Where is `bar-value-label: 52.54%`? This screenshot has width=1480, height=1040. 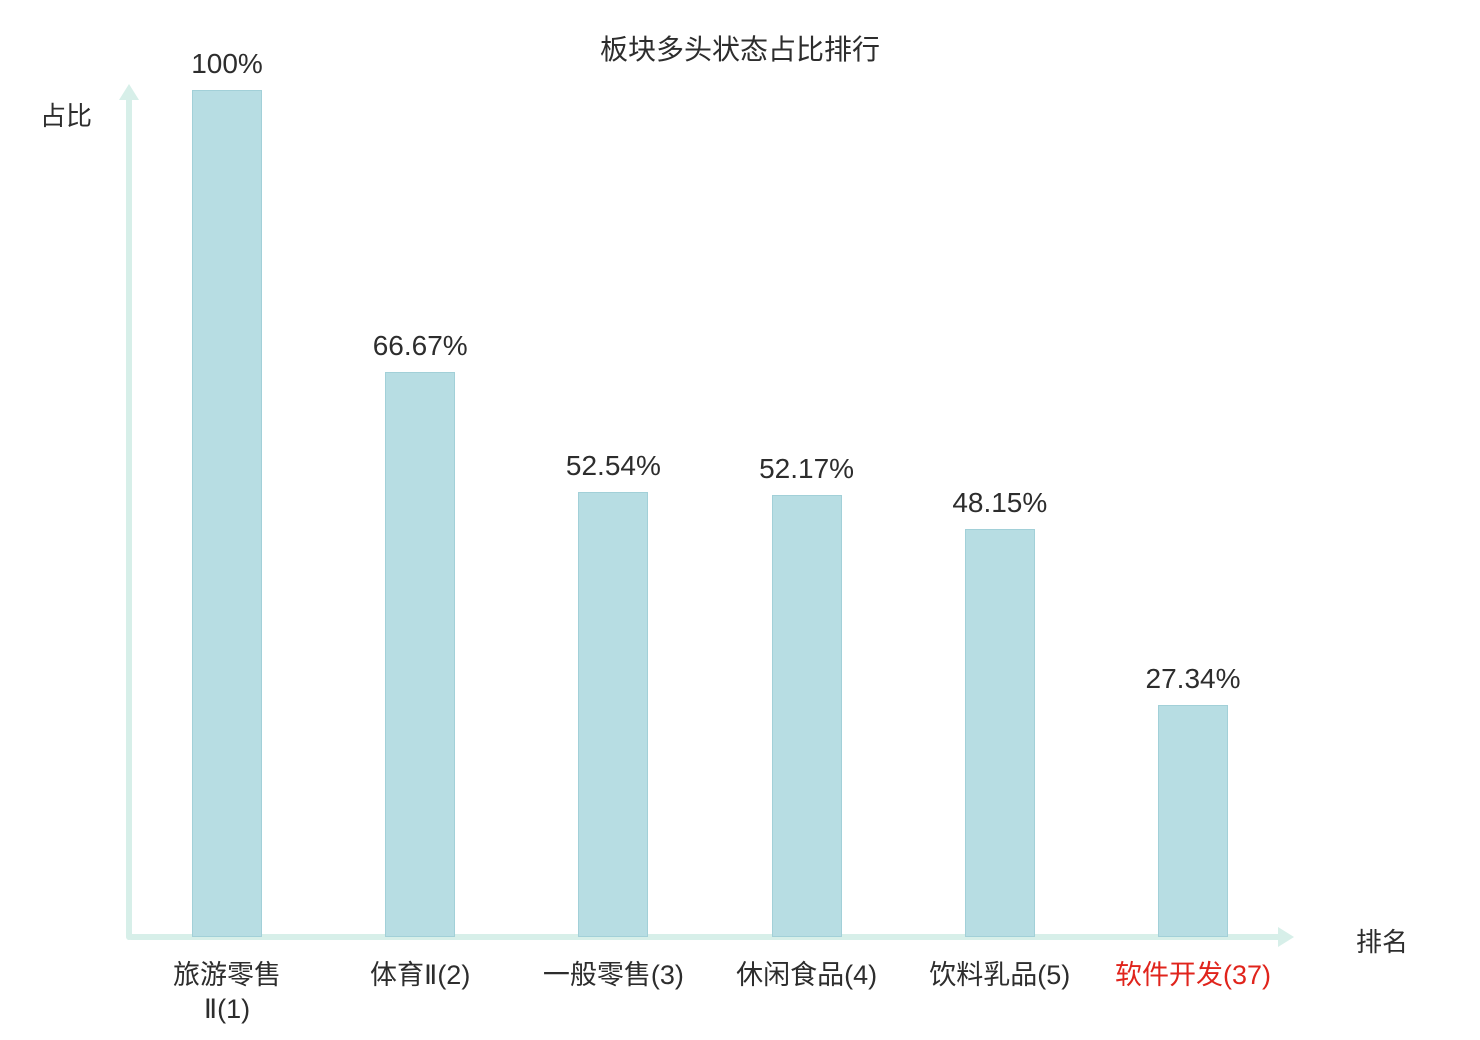 bar-value-label: 52.54% is located at coordinates (613, 465).